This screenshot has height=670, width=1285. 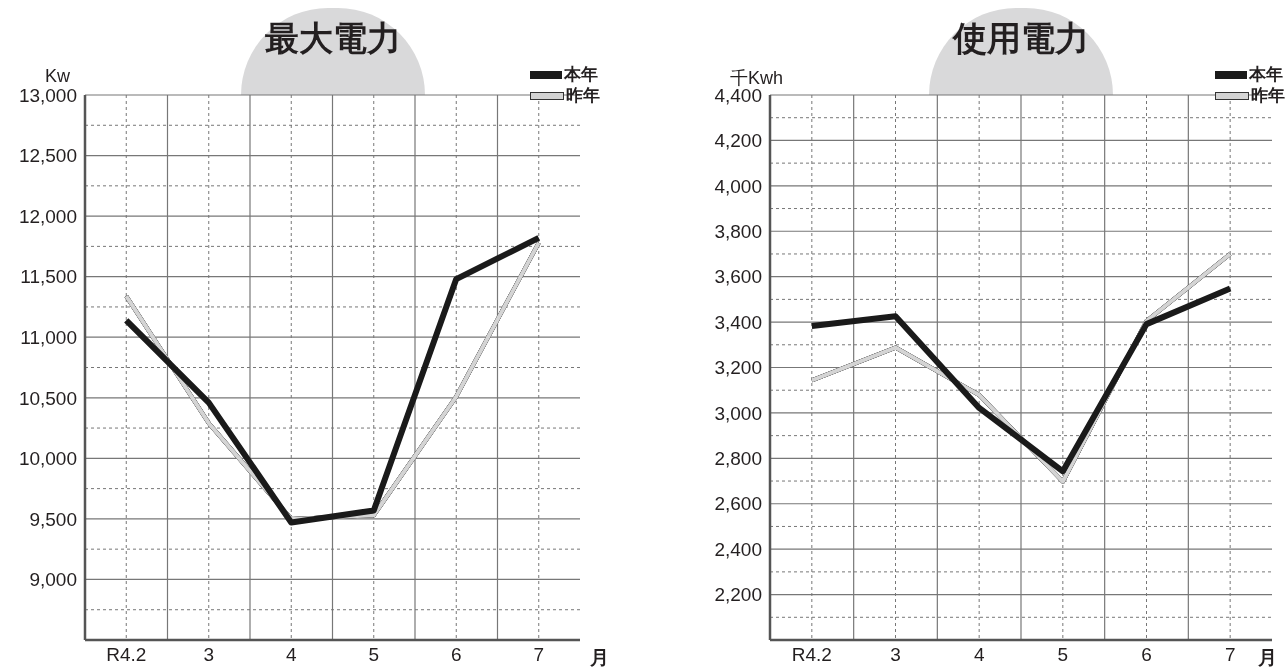 What do you see at coordinates (738, 504) in the screenshot?
I see `y-tick-label: 2,600` at bounding box center [738, 504].